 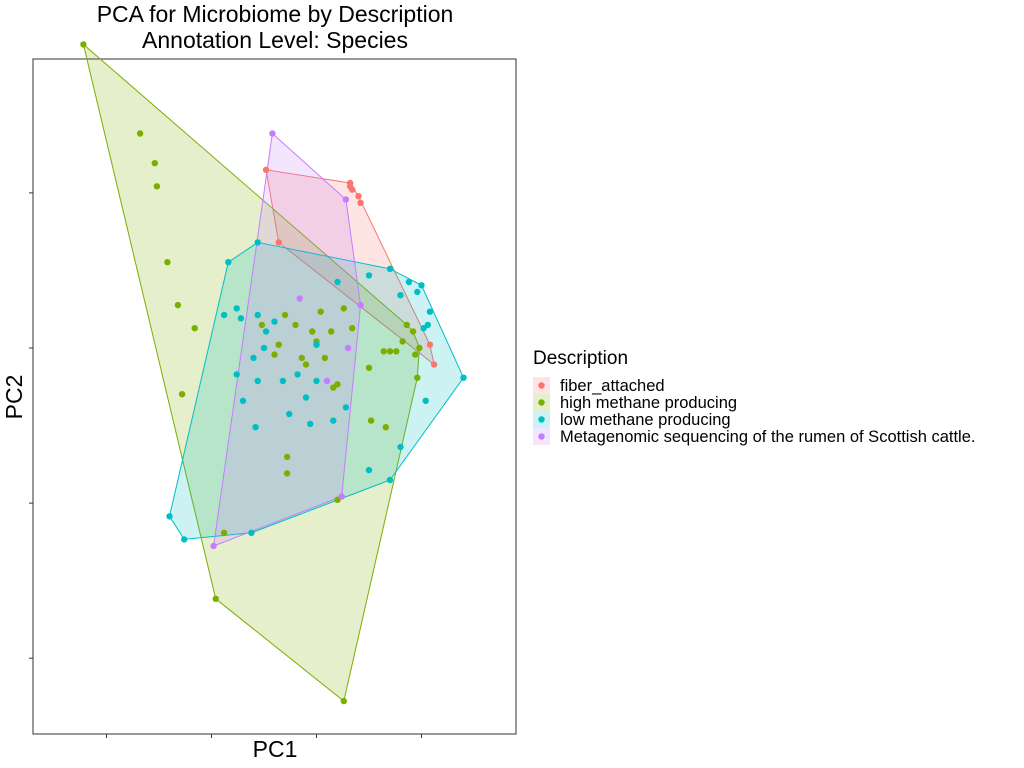 What do you see at coordinates (275, 749) in the screenshot?
I see `x-axis-label: PC1` at bounding box center [275, 749].